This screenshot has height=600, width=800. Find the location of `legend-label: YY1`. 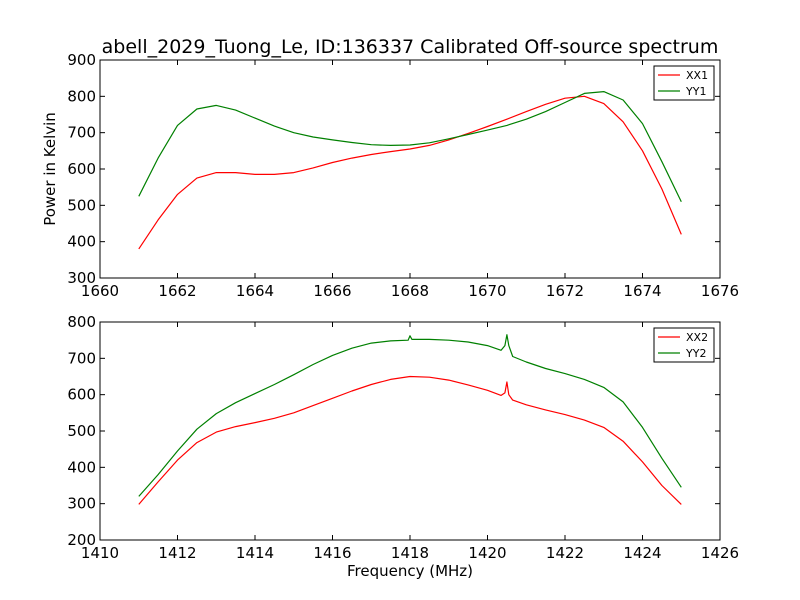

legend-label: YY1 is located at coordinates (695, 91).